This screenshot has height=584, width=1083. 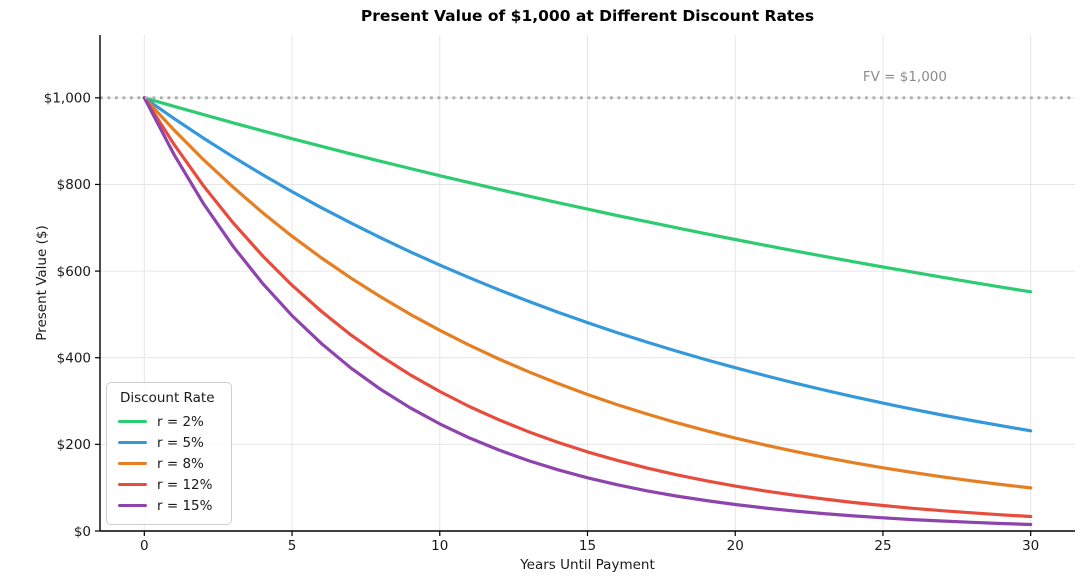 I want to click on y-axis-label: Present Value ($), so click(x=42, y=283).